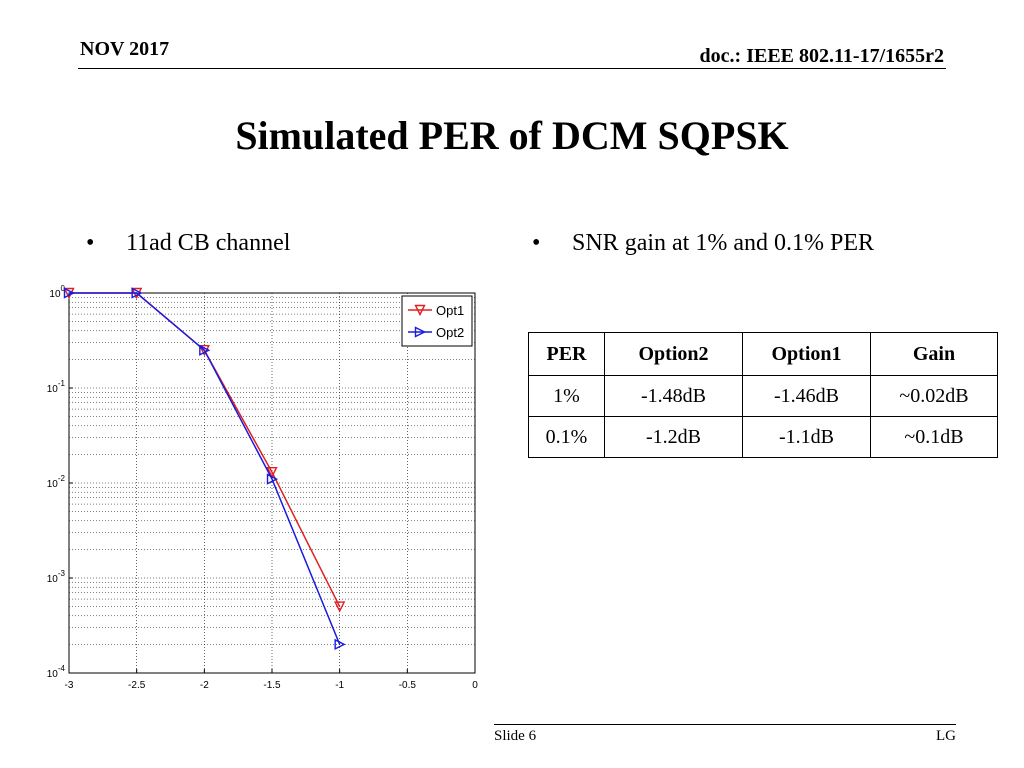  I want to click on table-cell: ~0.02dB, so click(934, 396).